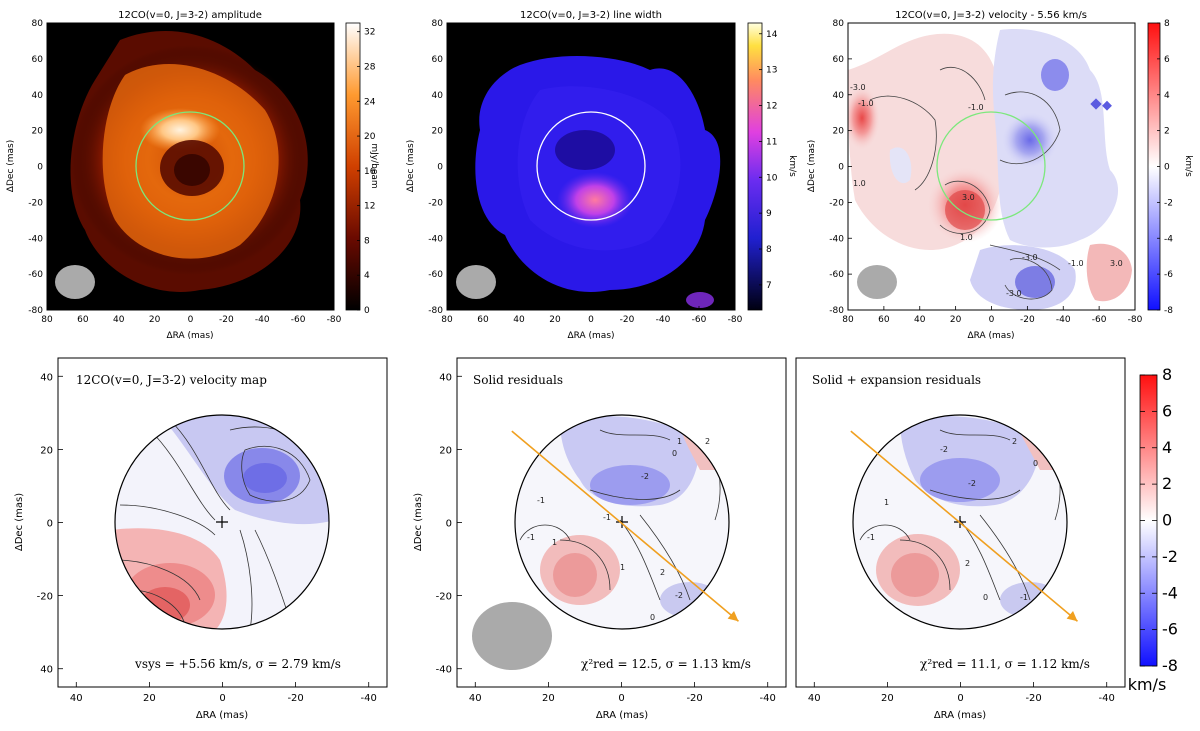  What do you see at coordinates (353, 166) in the screenshot?
I see `amplitude-colorbar` at bounding box center [353, 166].